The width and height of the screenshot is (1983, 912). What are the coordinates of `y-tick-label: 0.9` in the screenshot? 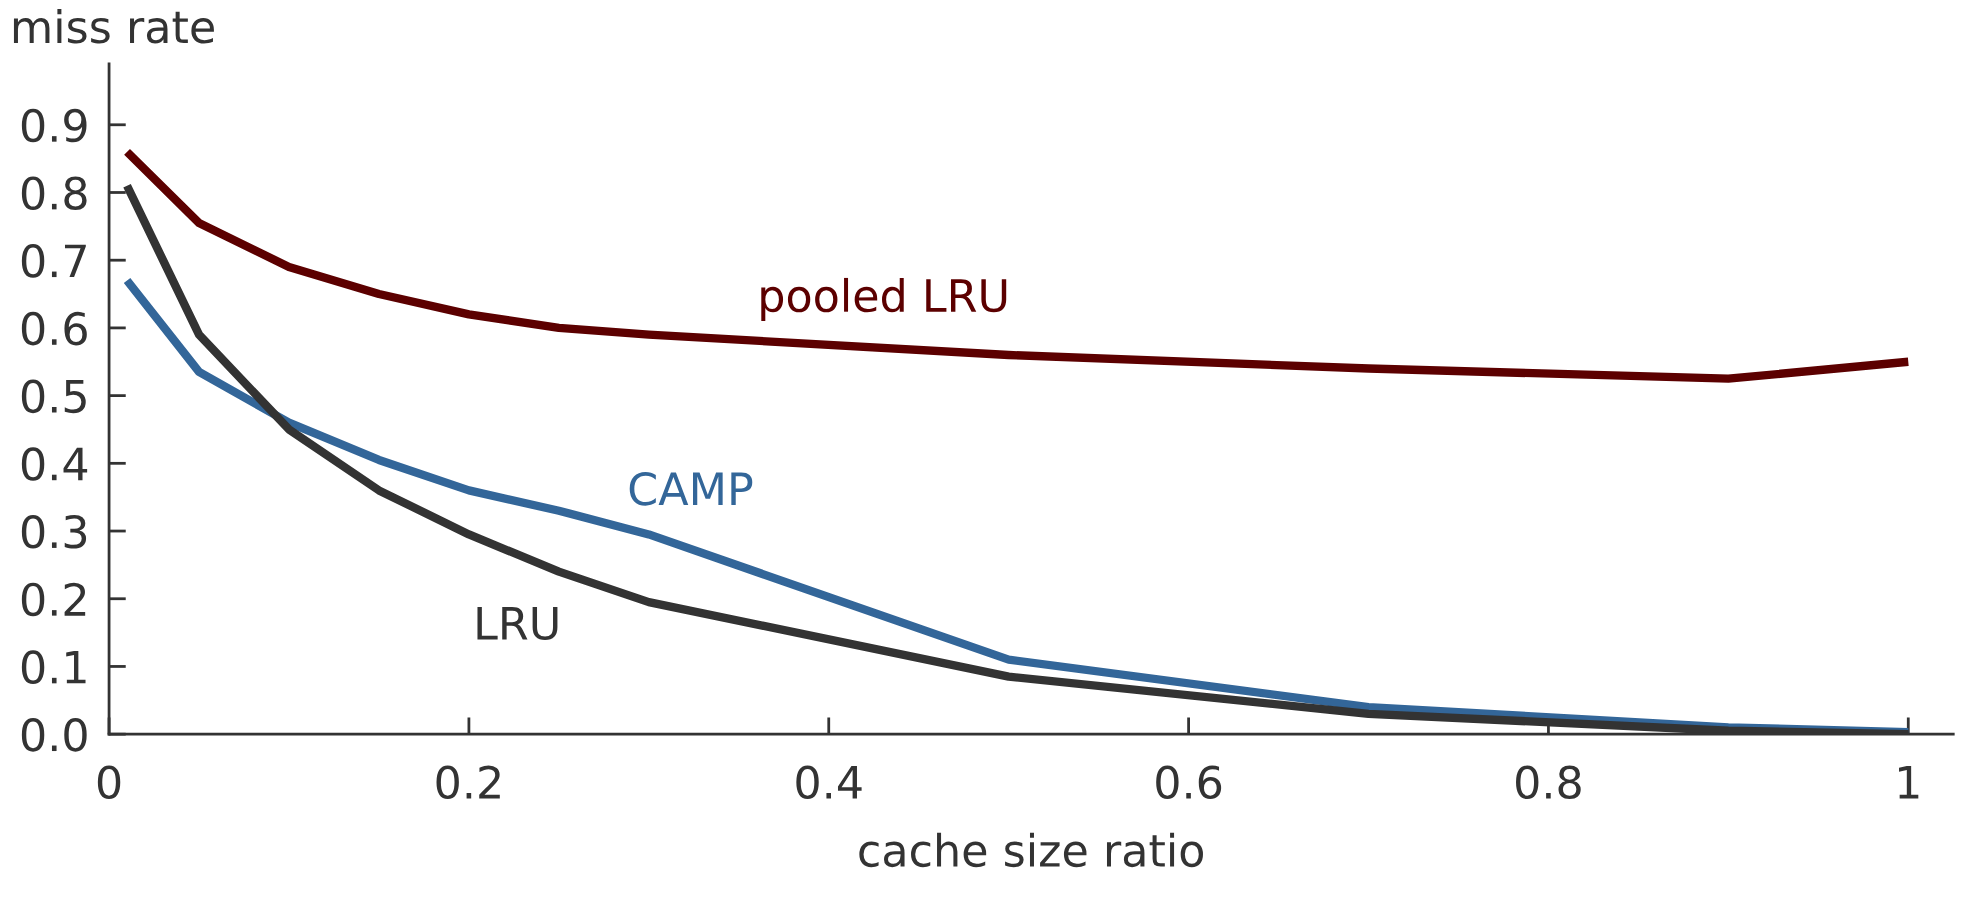 It's located at (54, 125).